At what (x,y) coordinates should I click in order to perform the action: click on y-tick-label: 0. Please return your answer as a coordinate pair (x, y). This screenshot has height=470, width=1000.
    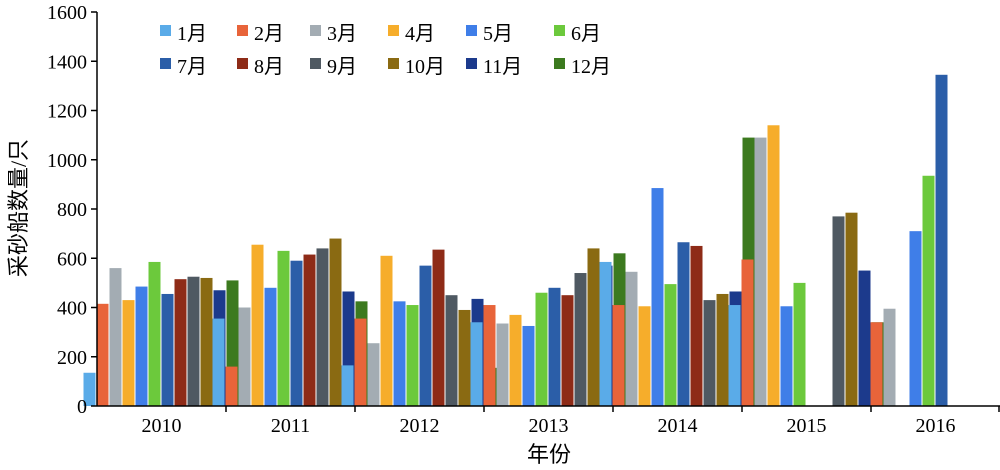
    Looking at the image, I should click on (82, 407).